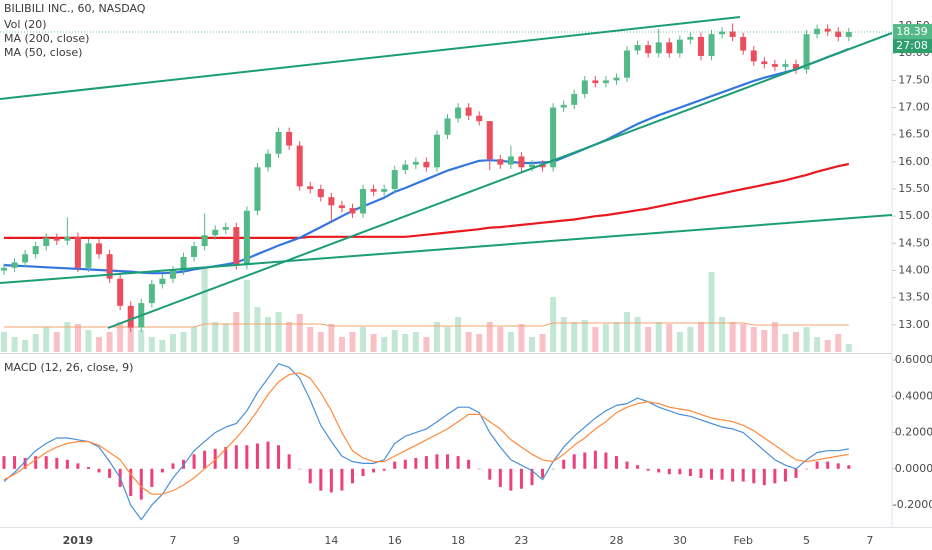 Image resolution: width=932 pixels, height=550 pixels. Describe the element at coordinates (427, 200) in the screenshot. I see `moving-average-line` at that location.